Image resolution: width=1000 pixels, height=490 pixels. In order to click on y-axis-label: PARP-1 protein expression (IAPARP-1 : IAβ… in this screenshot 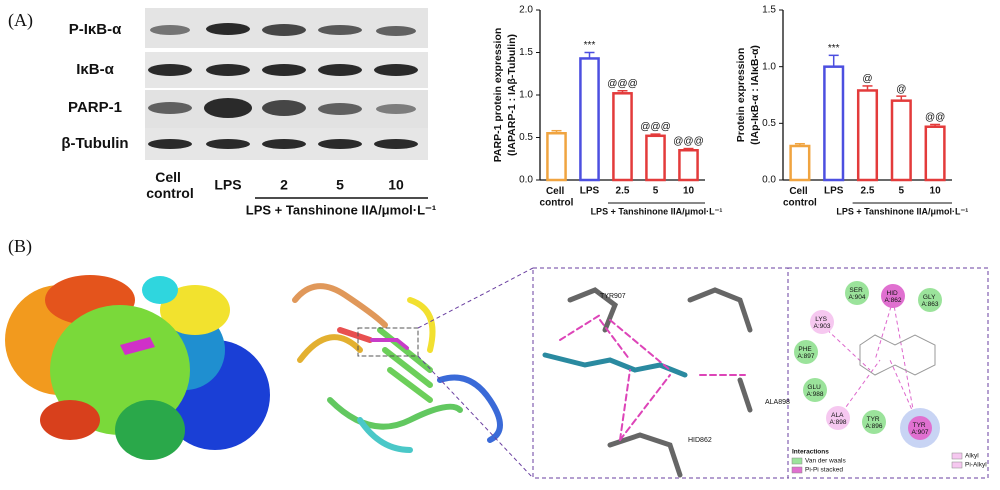, I will do `click(505, 95)`.